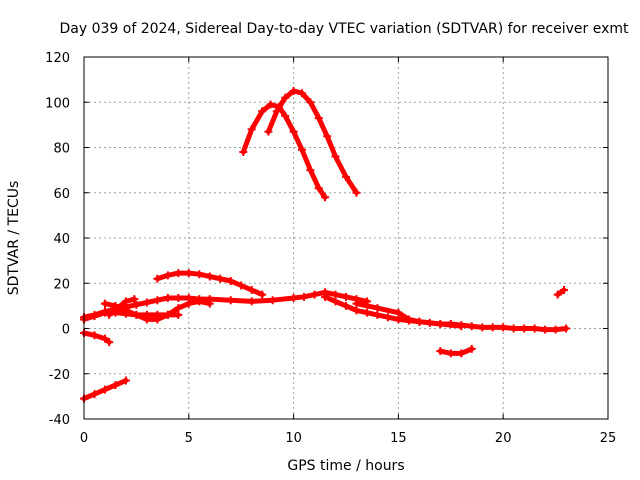  What do you see at coordinates (66, 330) in the screenshot?
I see `y-tick-label: 0` at bounding box center [66, 330].